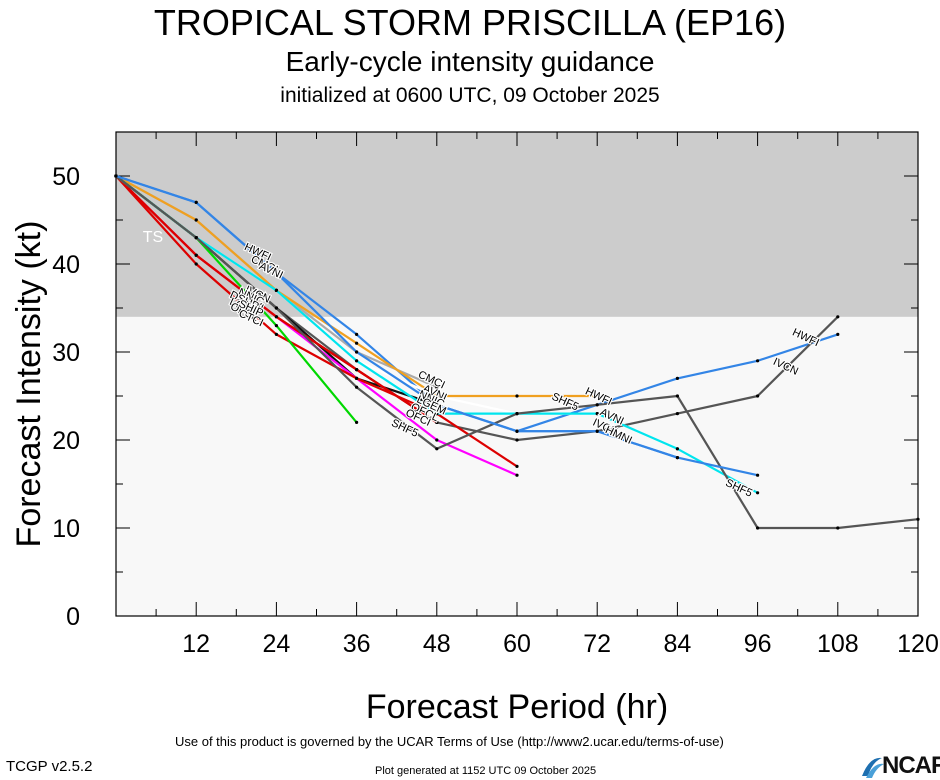  Describe the element at coordinates (196, 644) in the screenshot. I see `x-tick-label: 12` at that location.